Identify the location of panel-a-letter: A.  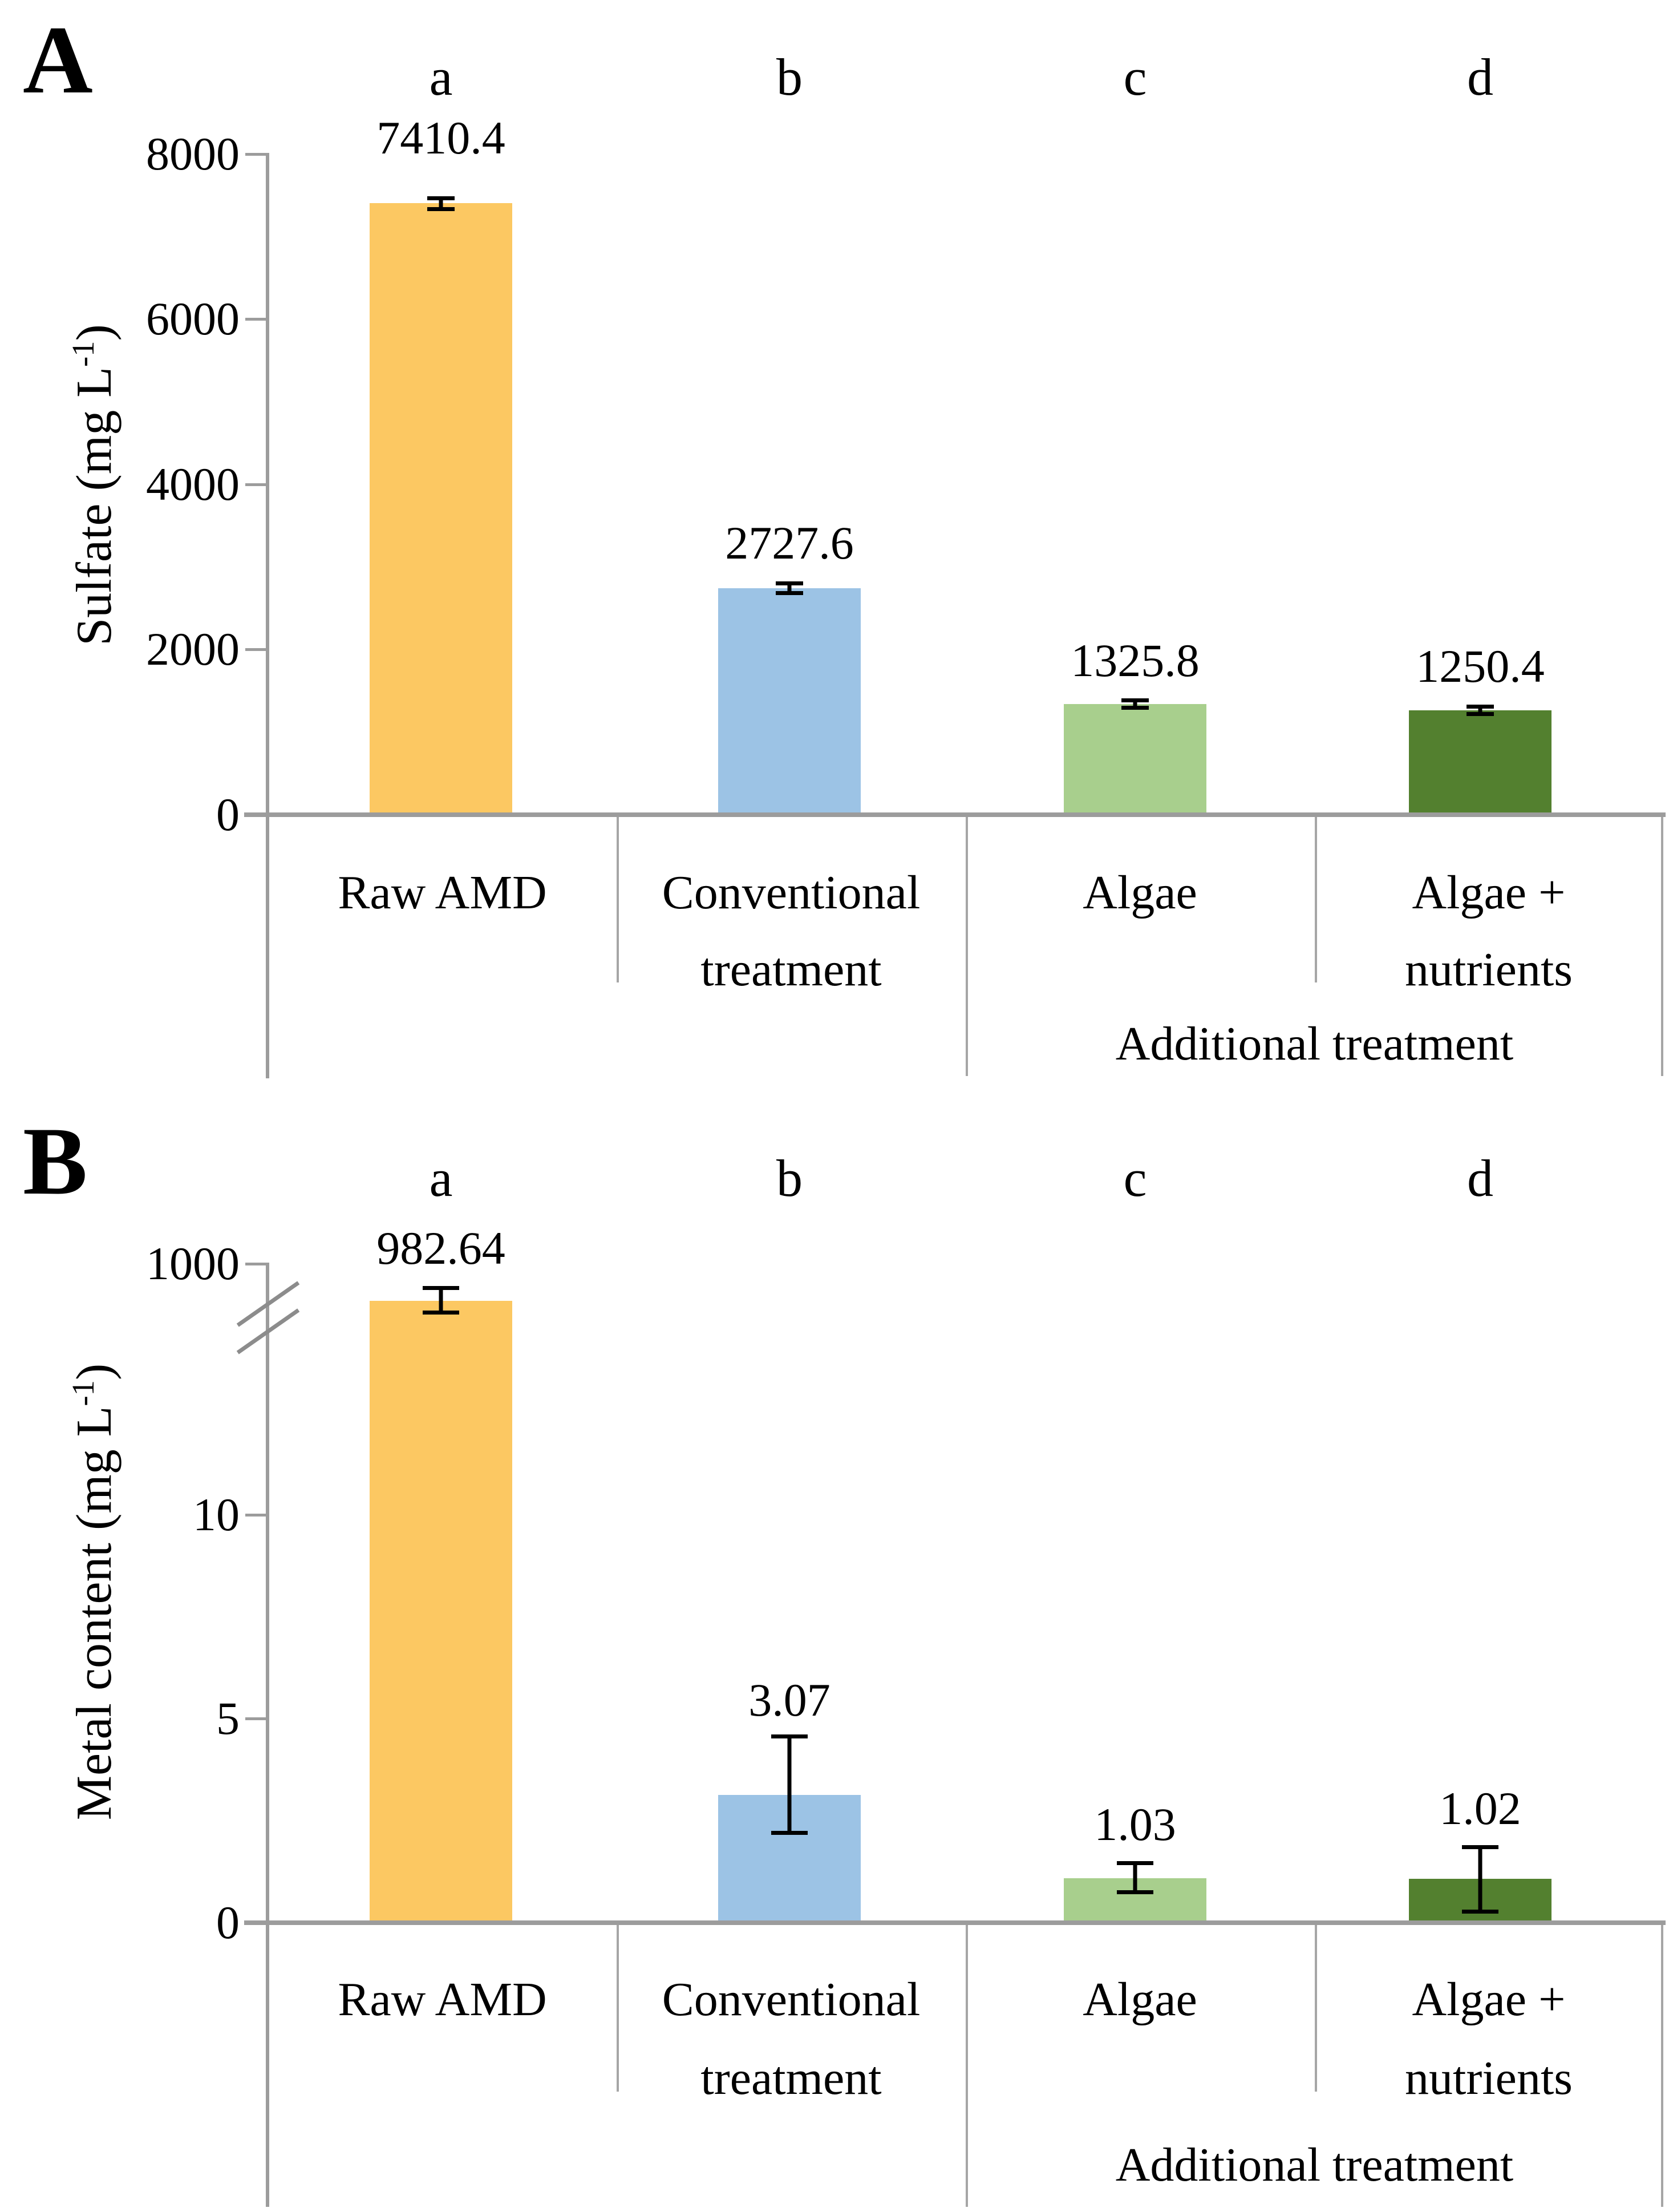
(58, 60).